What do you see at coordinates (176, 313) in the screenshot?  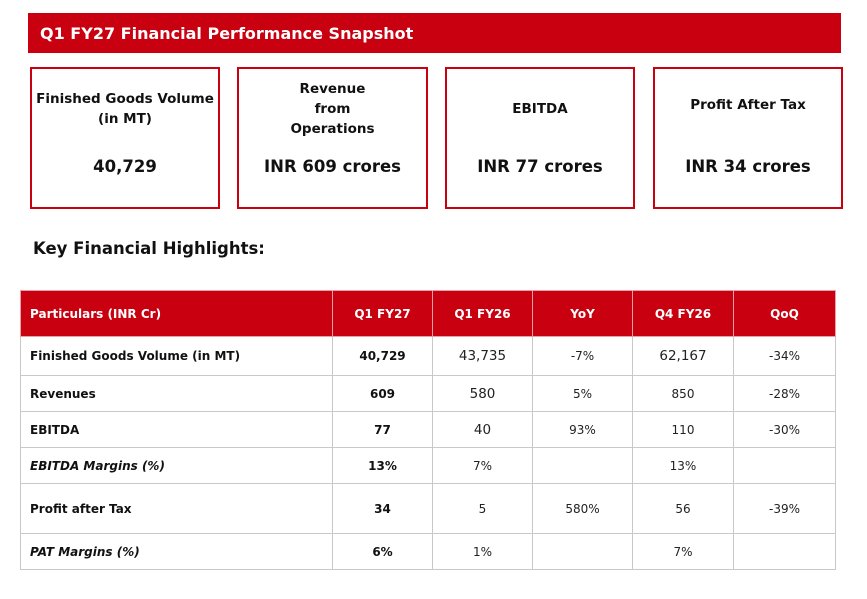 I see `column-header: Particulars (INR Cr)` at bounding box center [176, 313].